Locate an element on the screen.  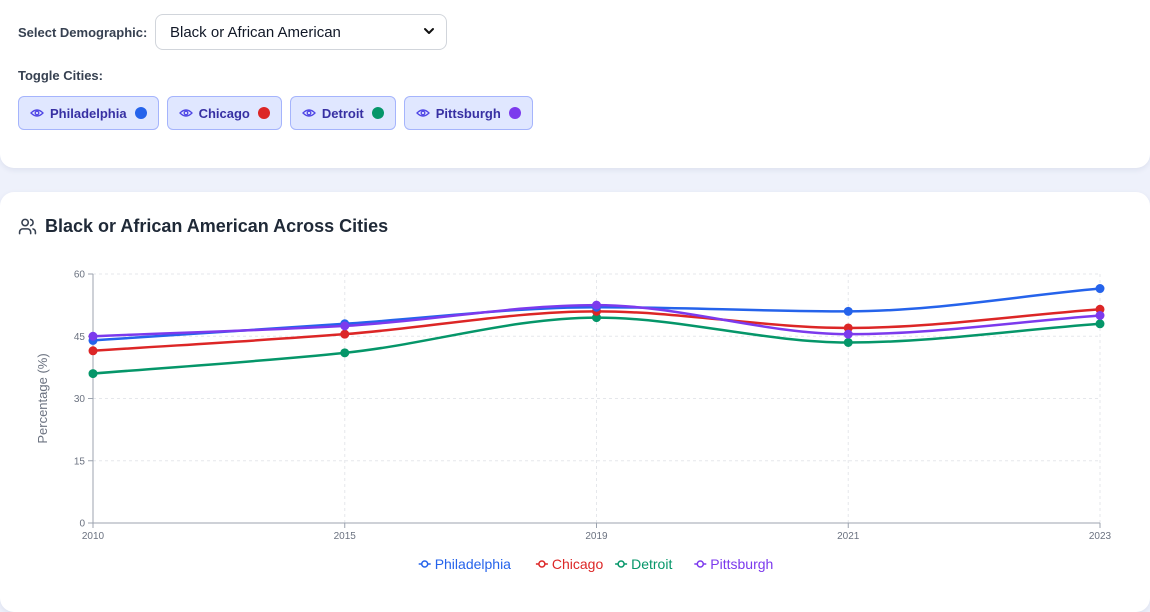
demographic-select: Black or African American is located at coordinates (301, 32).